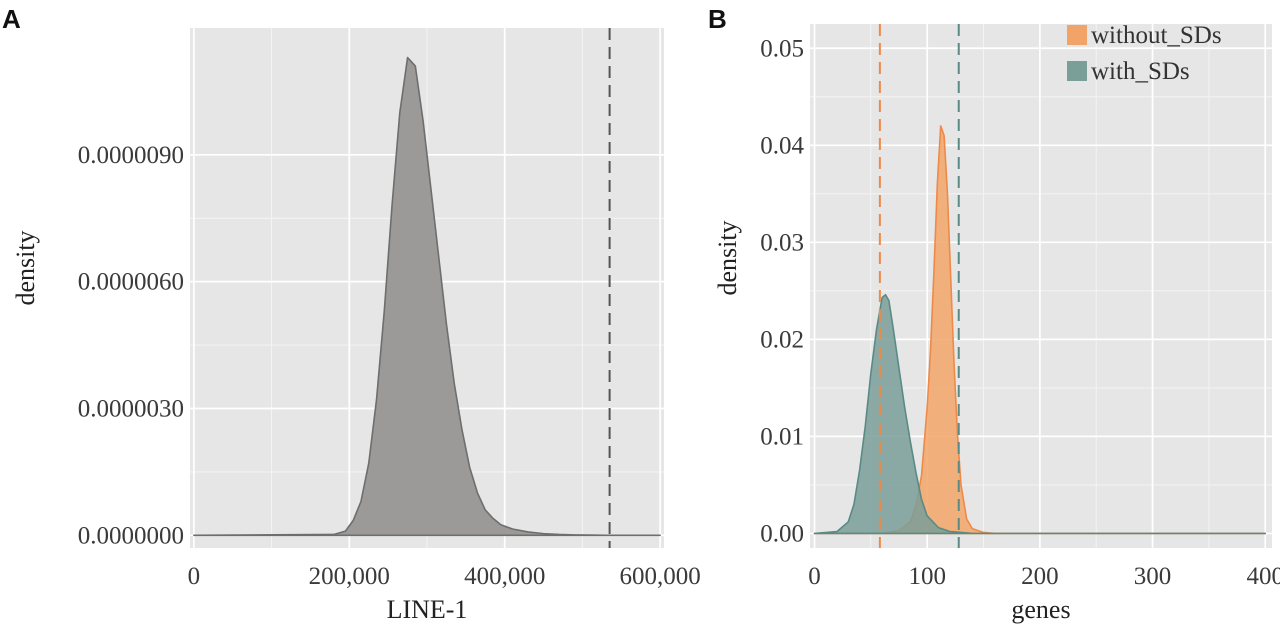 Image resolution: width=1280 pixels, height=626 pixels. What do you see at coordinates (131, 155) in the screenshot?
I see `y-tick-label: 0.0000090` at bounding box center [131, 155].